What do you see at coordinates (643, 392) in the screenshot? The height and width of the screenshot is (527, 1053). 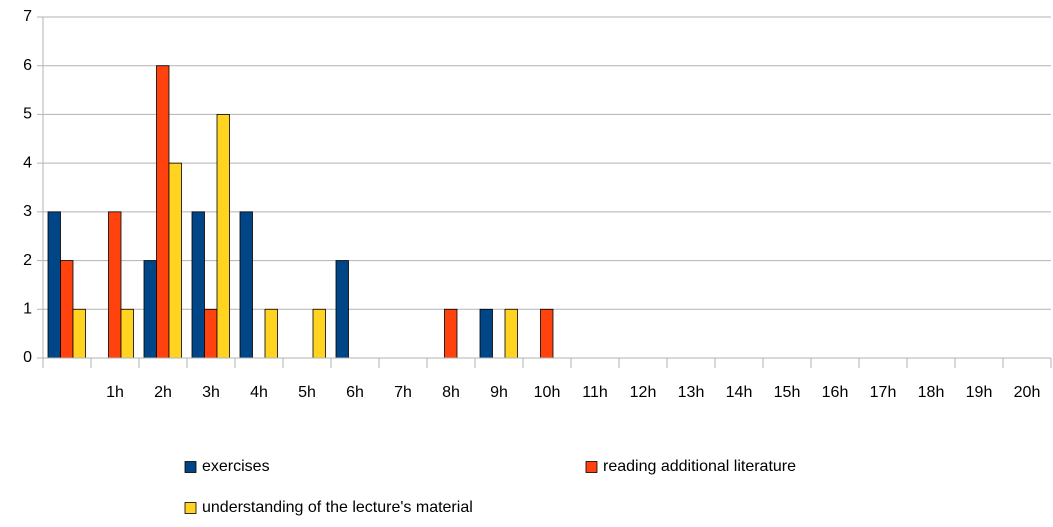 I see `x-tick-label: 12h` at bounding box center [643, 392].